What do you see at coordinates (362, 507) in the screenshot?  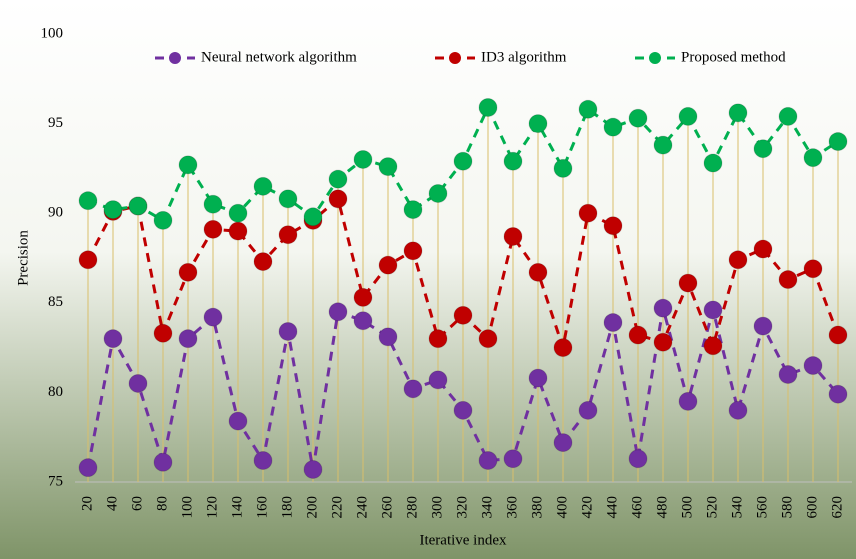 I see `x-tick-label: 240` at bounding box center [362, 507].